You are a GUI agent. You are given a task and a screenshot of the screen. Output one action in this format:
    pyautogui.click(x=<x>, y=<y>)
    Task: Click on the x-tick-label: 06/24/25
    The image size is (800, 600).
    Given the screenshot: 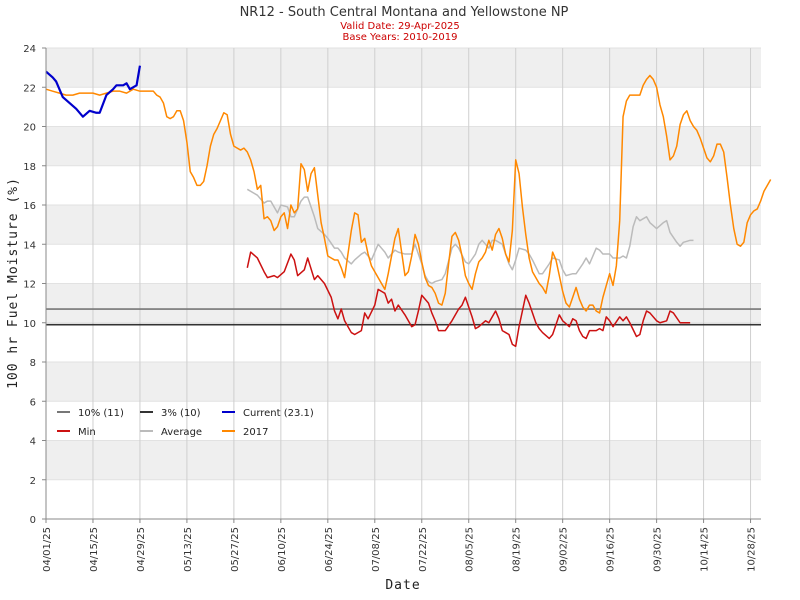 What is the action you would take?
    pyautogui.click(x=329, y=549)
    